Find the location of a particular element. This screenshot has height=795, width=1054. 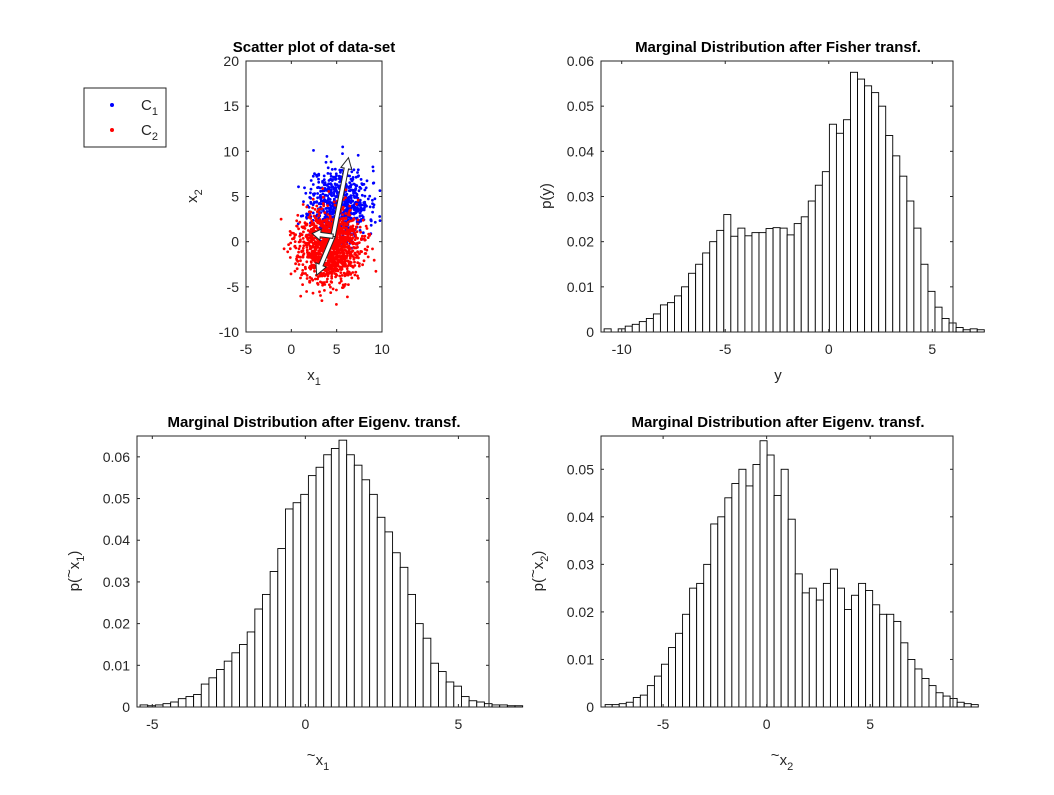

eigenvector-arrow is located at coordinates (341, 197).